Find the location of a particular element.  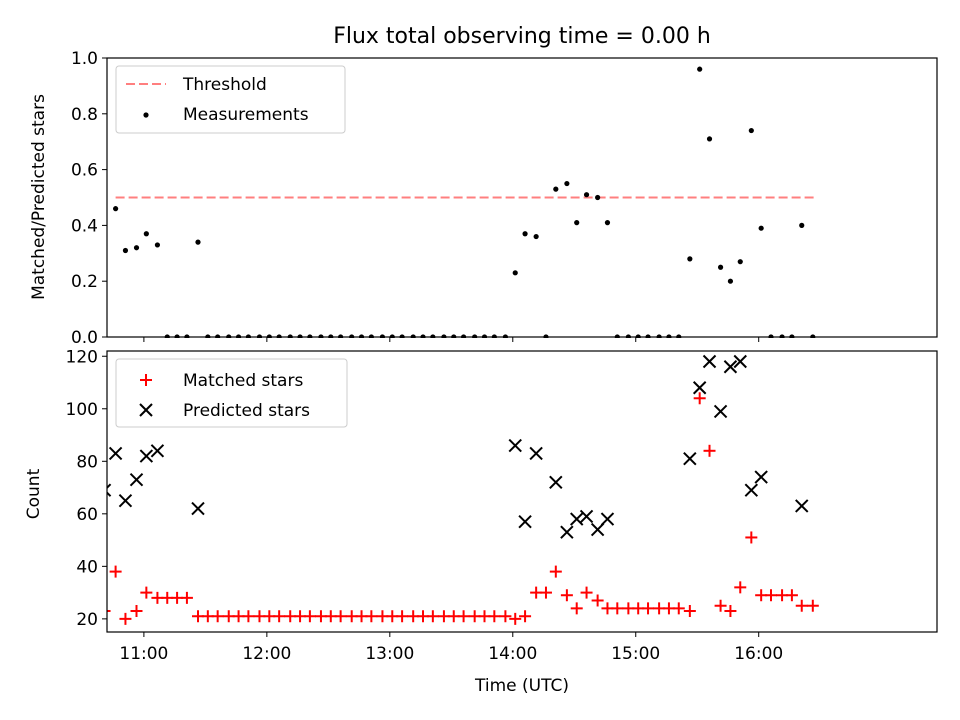

y-tick-label: 20 is located at coordinates (87, 620).